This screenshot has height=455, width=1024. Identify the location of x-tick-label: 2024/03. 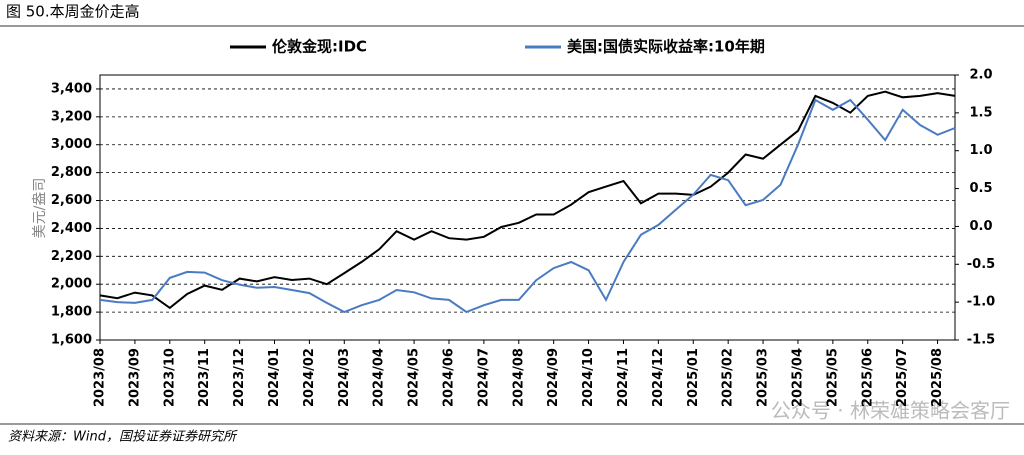
(344, 377).